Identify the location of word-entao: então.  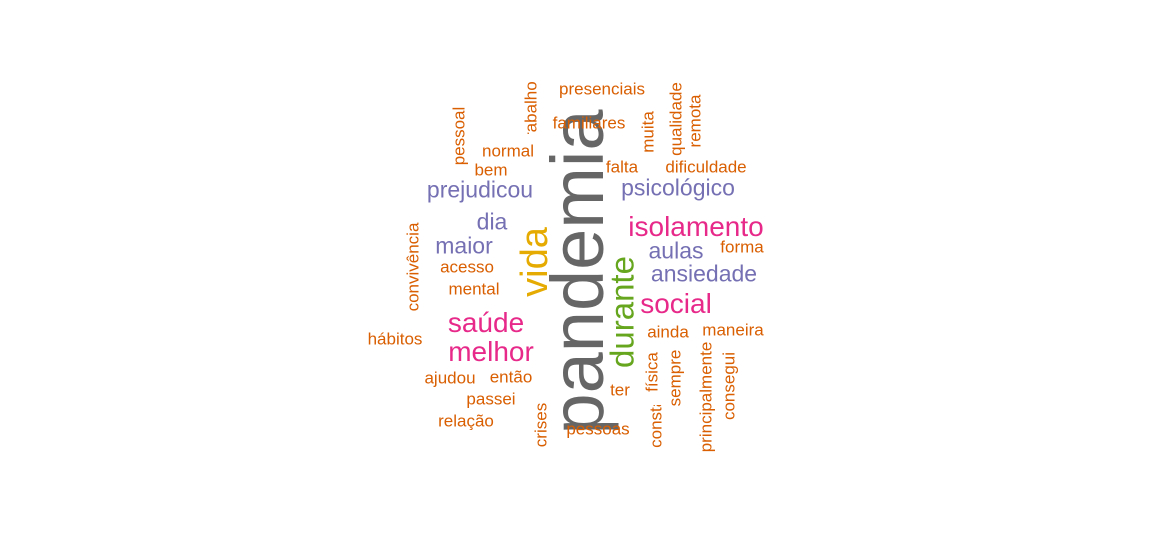
(511, 377).